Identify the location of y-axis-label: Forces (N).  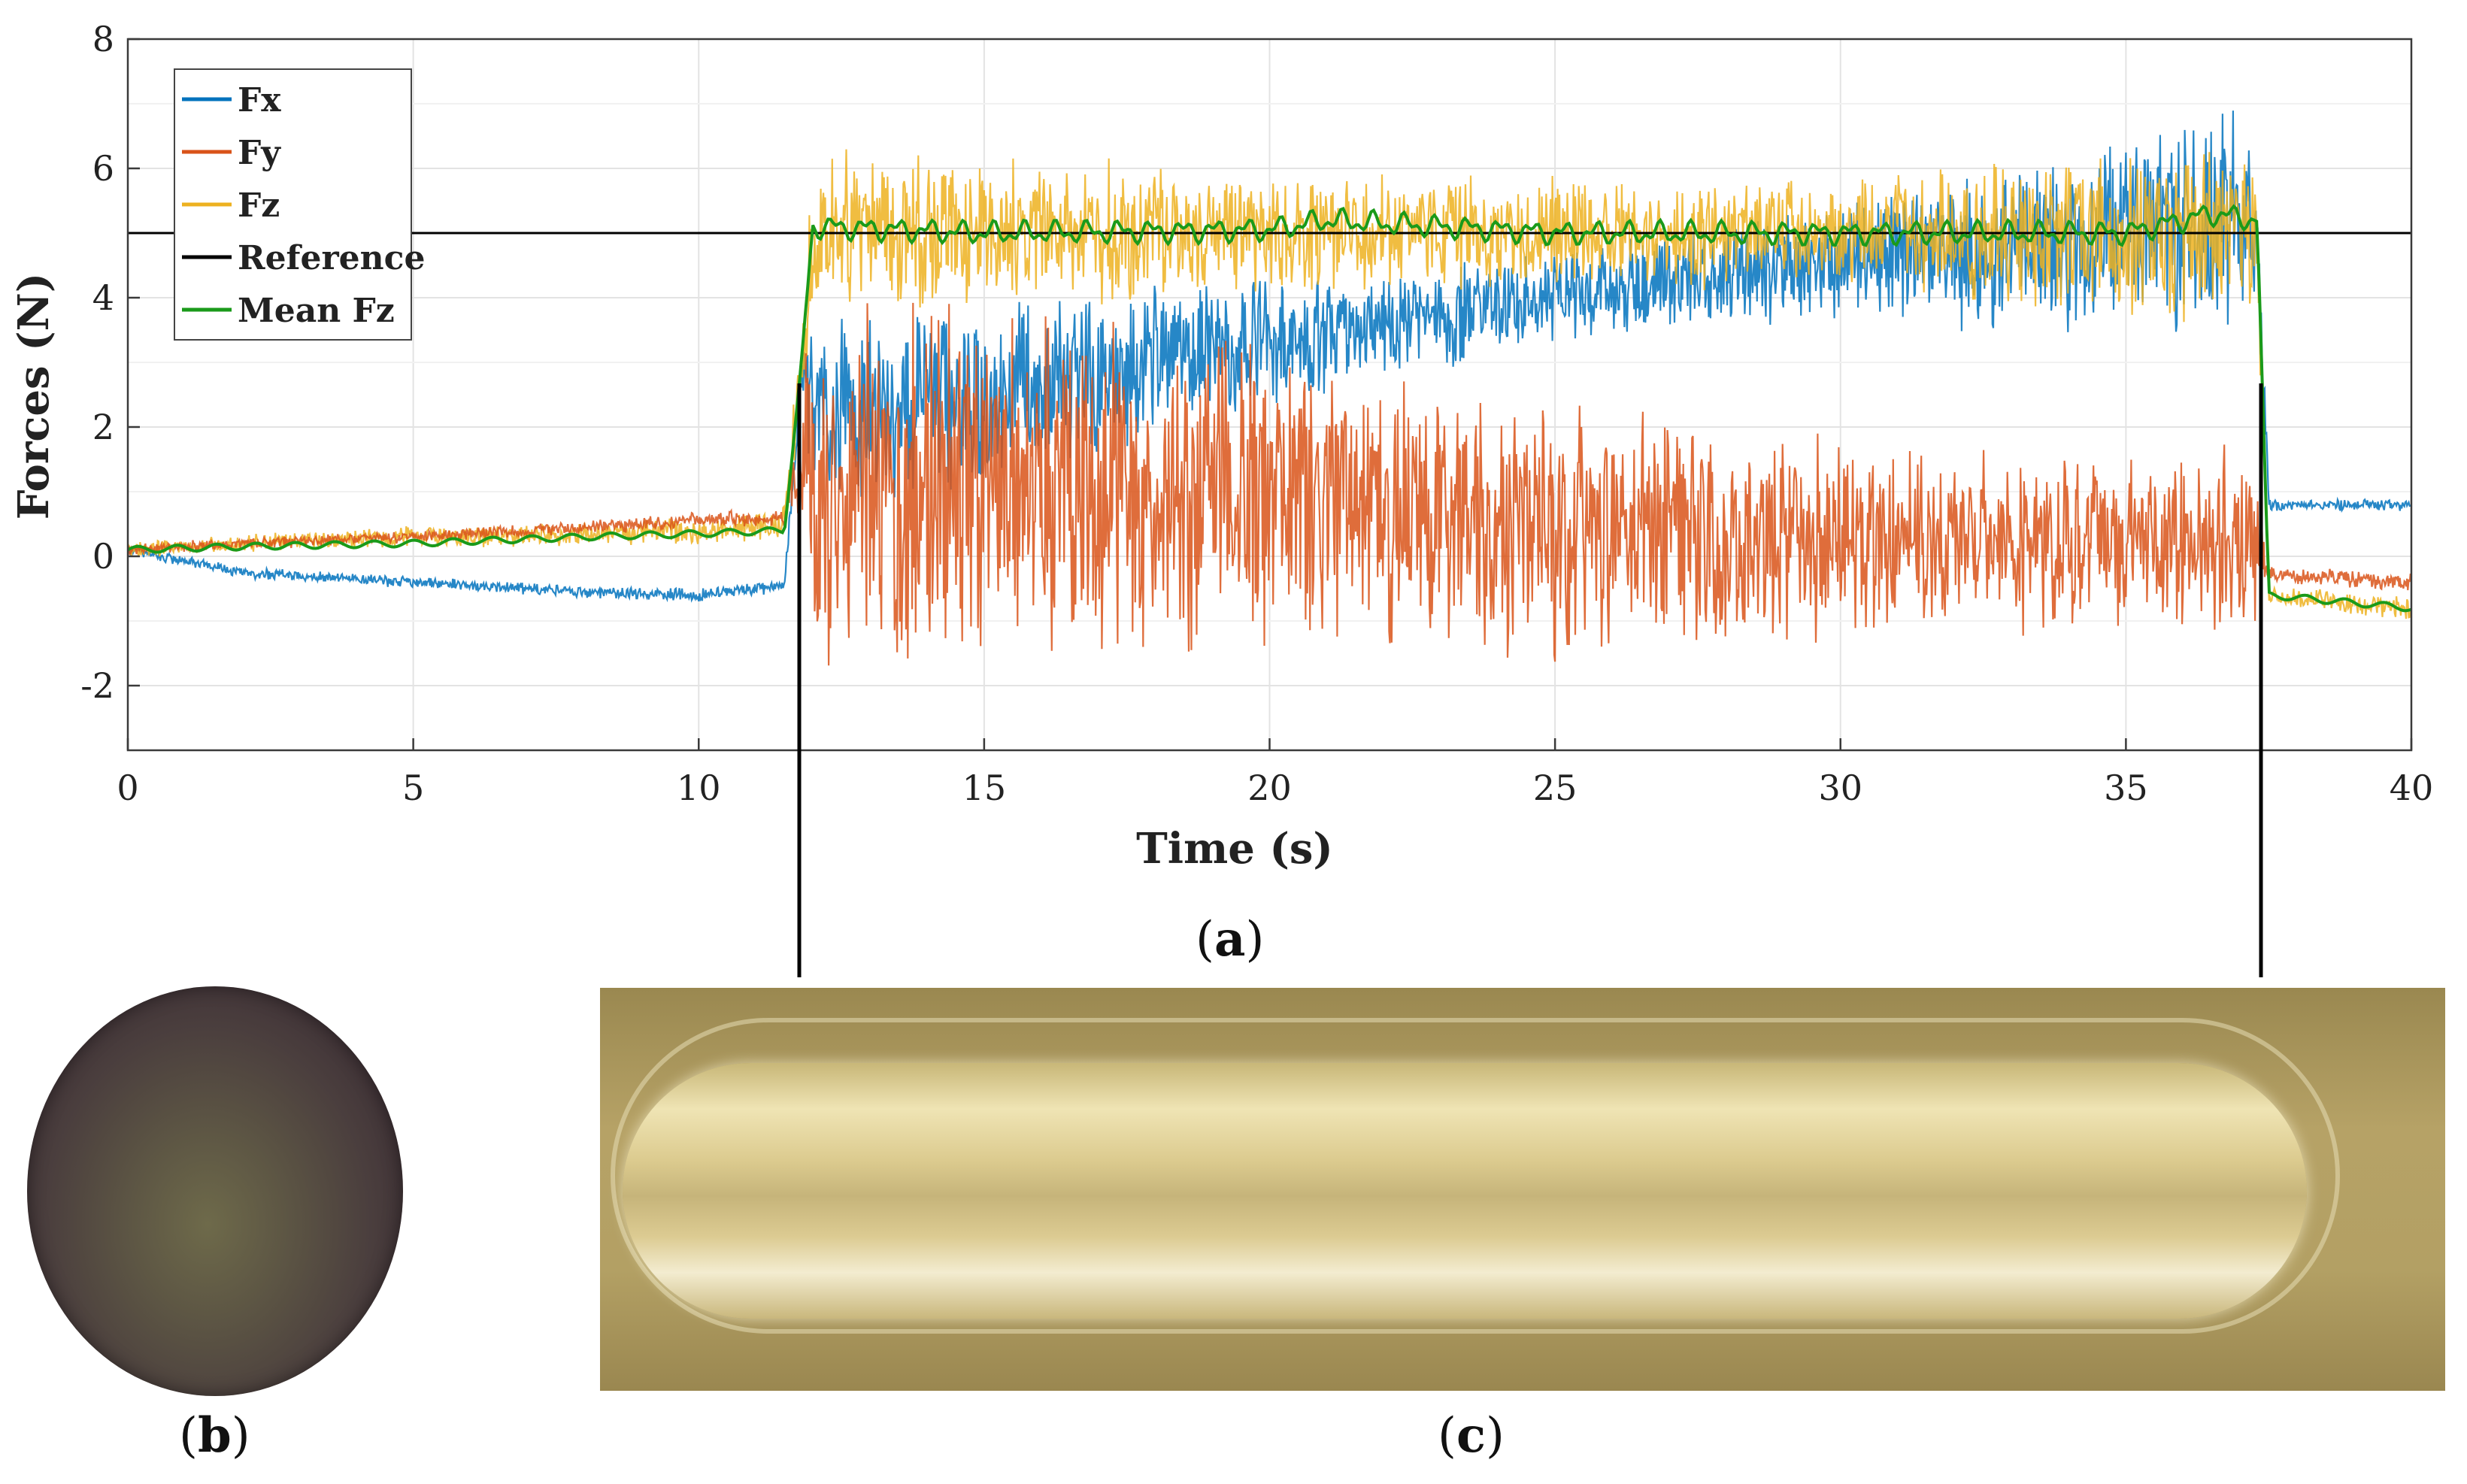
(34, 396).